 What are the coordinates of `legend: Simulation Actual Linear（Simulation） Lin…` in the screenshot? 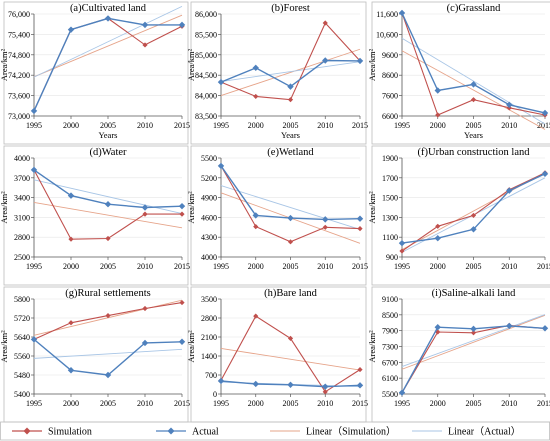 It's located at (275, 431).